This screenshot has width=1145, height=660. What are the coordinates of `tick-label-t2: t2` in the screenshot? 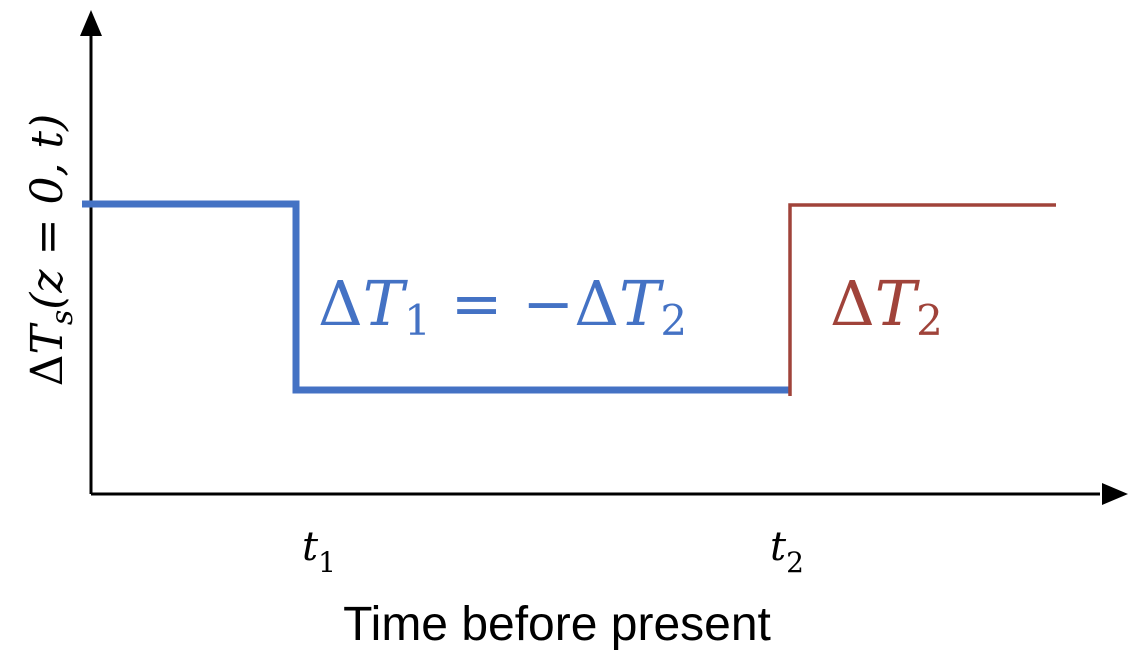 It's located at (787, 551).